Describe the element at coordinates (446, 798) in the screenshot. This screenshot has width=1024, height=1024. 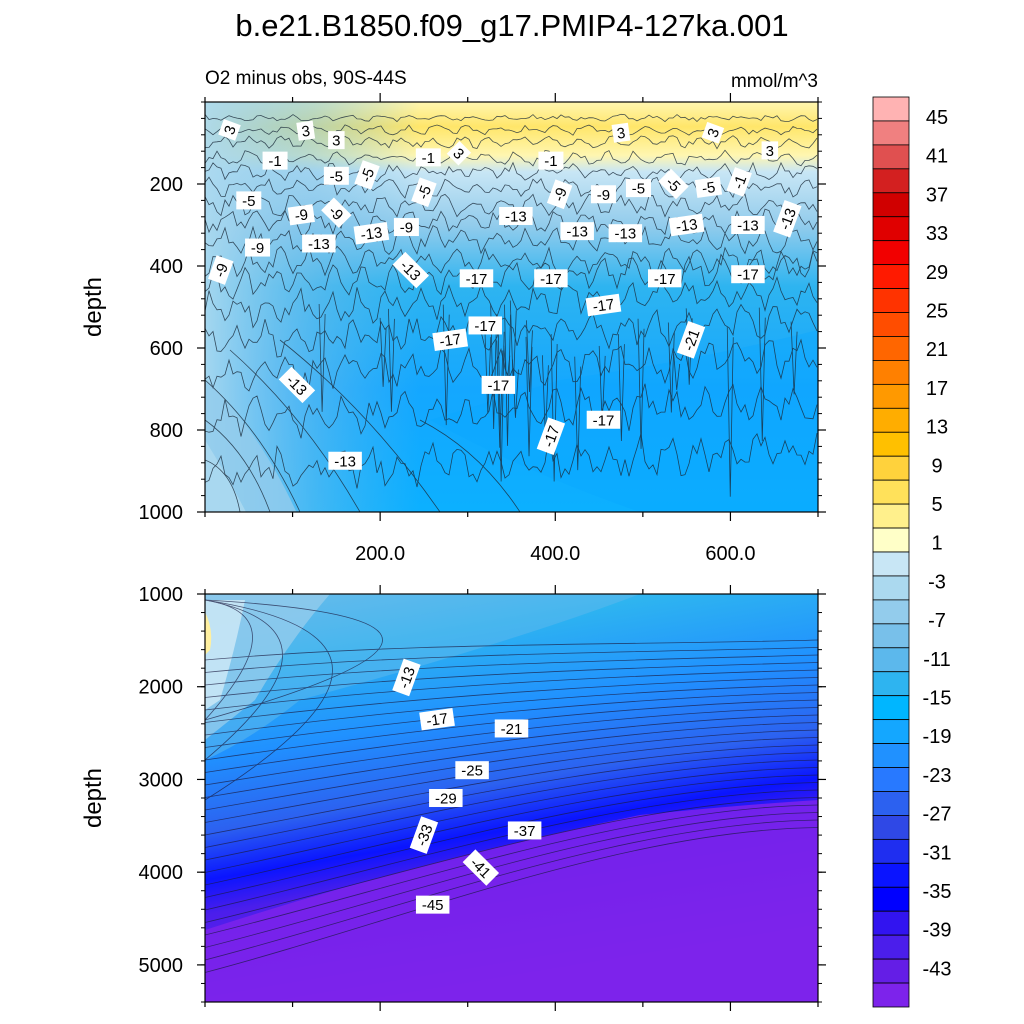
I see `contour-label: -29` at that location.